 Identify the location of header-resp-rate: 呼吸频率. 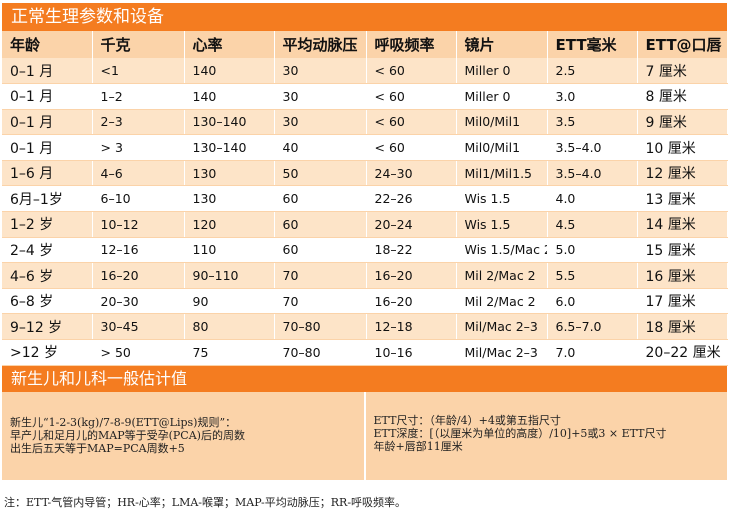
(411, 44).